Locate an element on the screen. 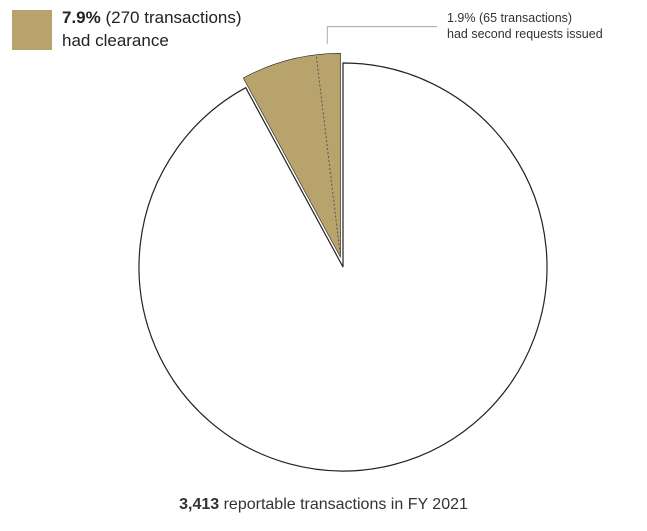 The width and height of the screenshot is (647, 531). pie-slice-clearance is located at coordinates (291, 155).